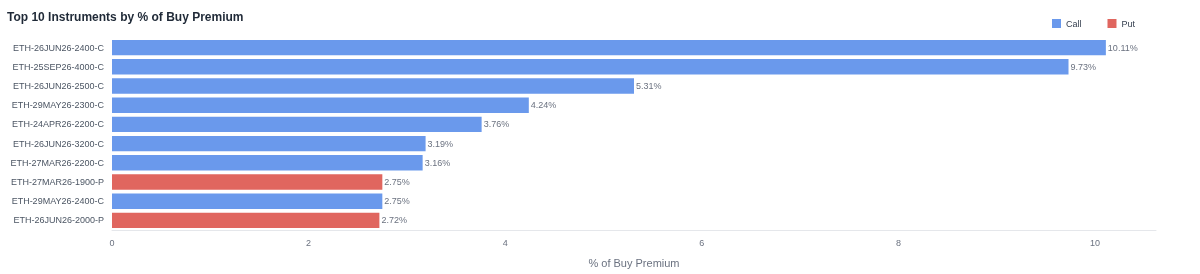  Describe the element at coordinates (58, 124) in the screenshot. I see `y-tick-label: ETH-24APR26-2200-C` at that location.